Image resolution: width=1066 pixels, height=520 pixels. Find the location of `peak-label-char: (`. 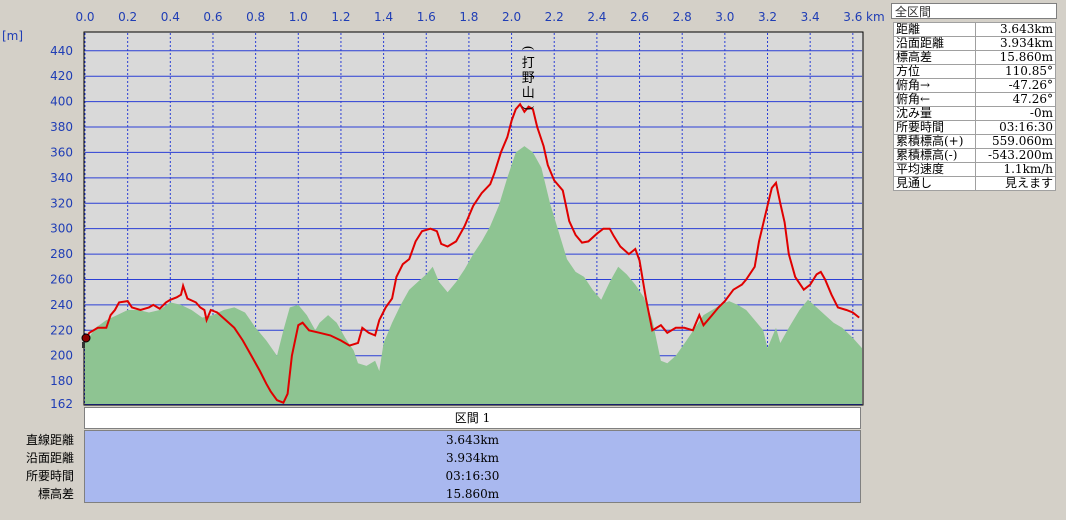

peak-label-char: ( is located at coordinates (527, 47).